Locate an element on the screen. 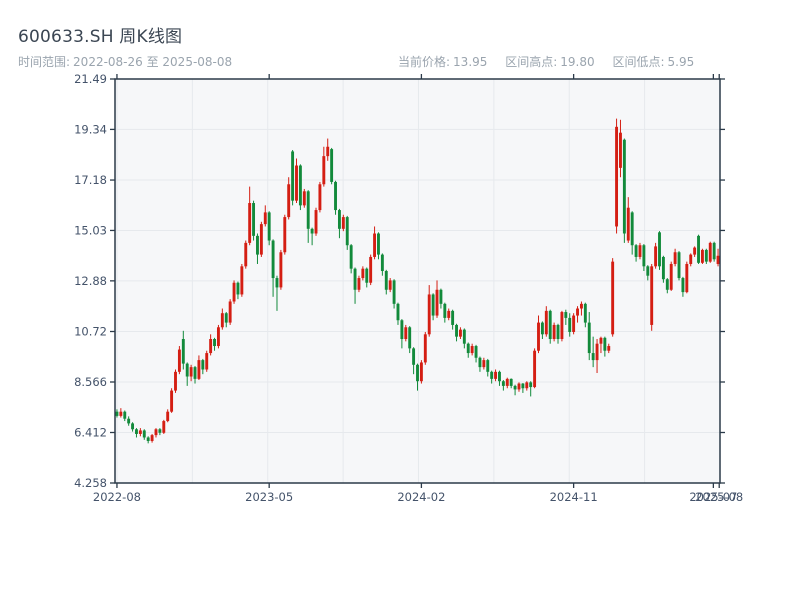 The width and height of the screenshot is (800, 600). page-title: 600633.SH 周K线图 is located at coordinates (100, 37).